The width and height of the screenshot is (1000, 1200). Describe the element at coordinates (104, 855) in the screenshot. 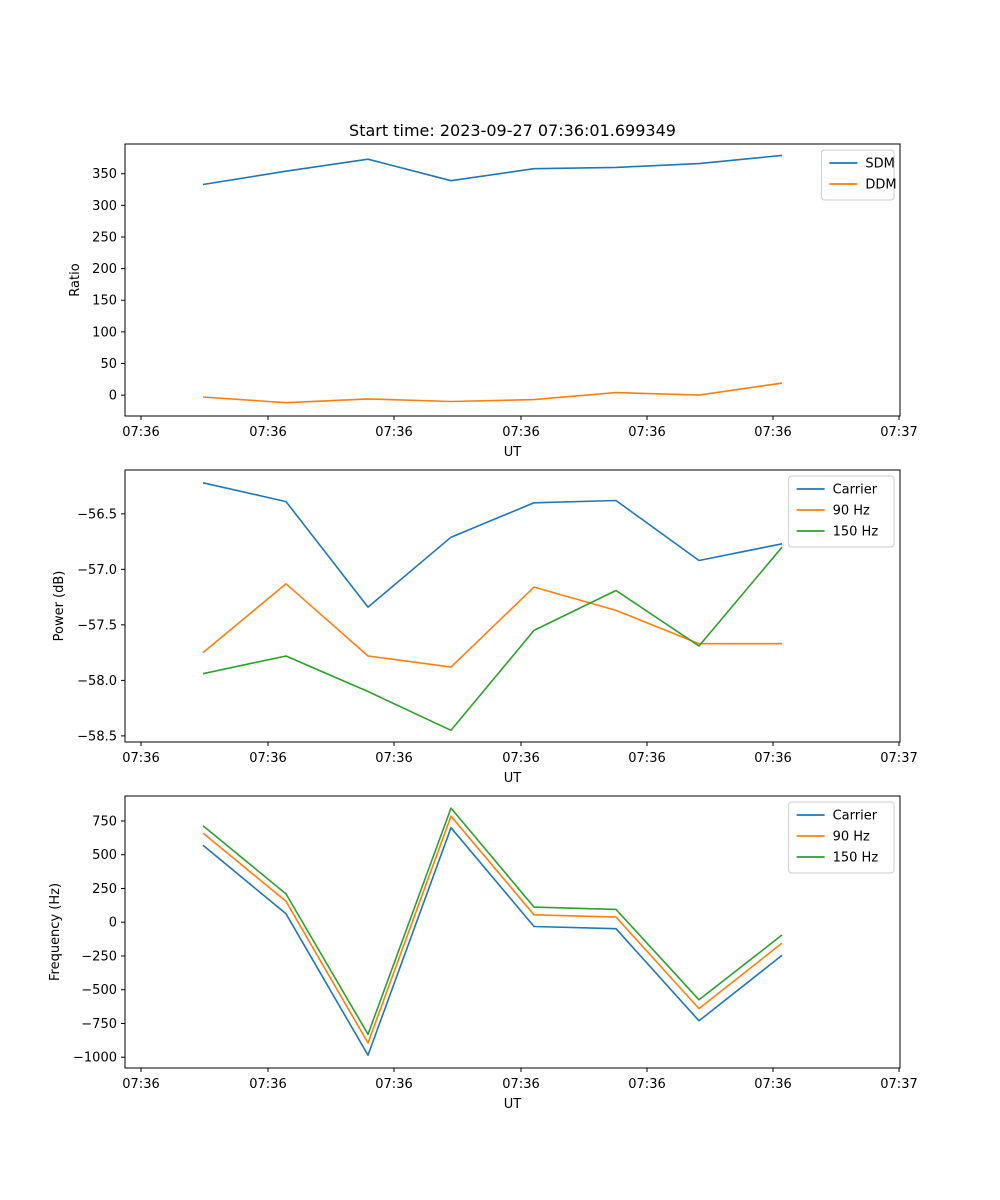

I see `y-tick-label: 500` at that location.